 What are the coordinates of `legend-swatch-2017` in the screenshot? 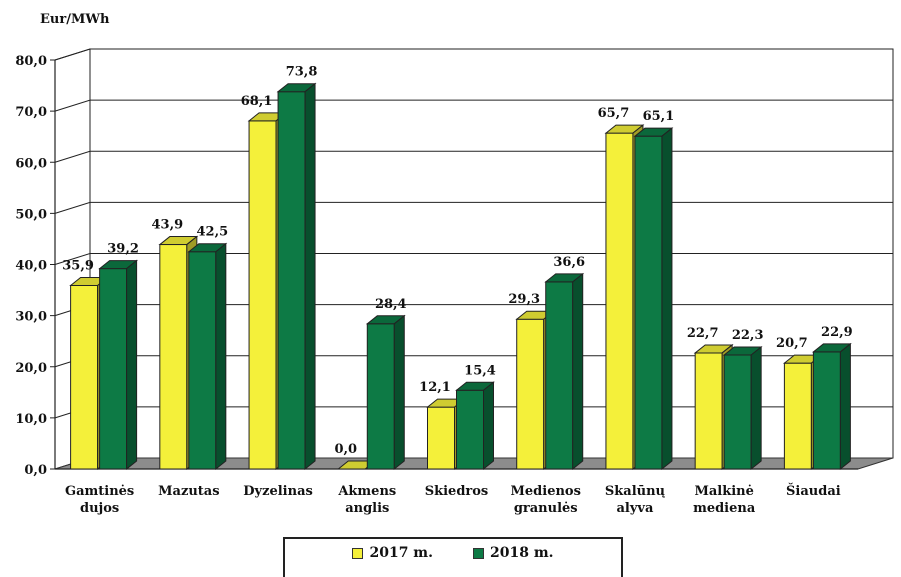 It's located at (358, 553).